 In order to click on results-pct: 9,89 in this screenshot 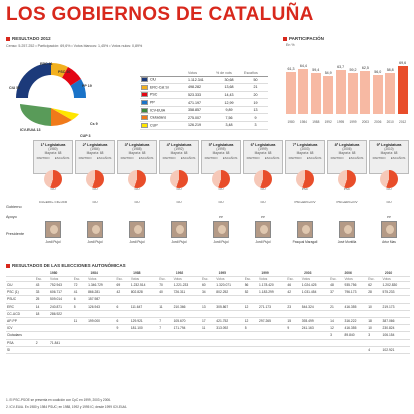, I will do `click(229, 110)`.